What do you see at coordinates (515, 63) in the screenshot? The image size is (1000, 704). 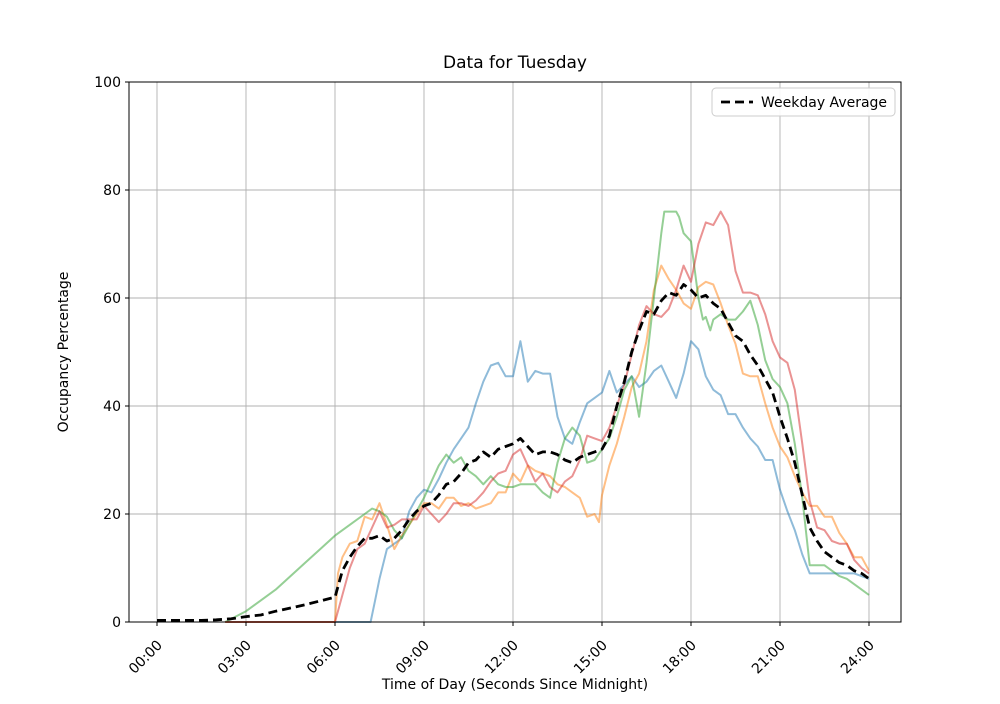 I see `chart-title: Data for Tuesday` at bounding box center [515, 63].